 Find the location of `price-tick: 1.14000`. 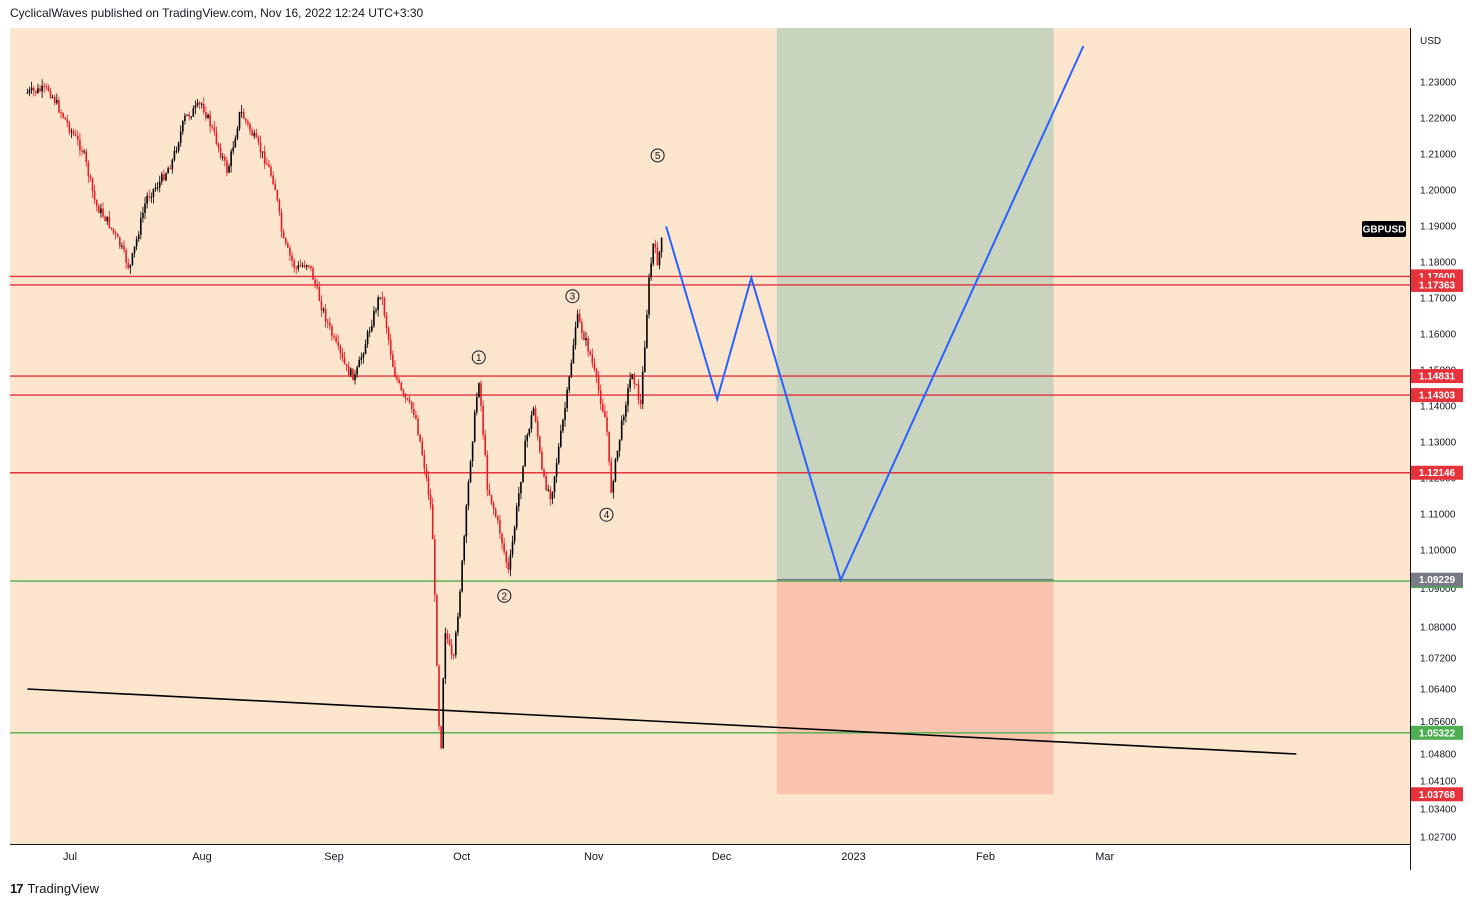

price-tick: 1.14000 is located at coordinates (1438, 407).